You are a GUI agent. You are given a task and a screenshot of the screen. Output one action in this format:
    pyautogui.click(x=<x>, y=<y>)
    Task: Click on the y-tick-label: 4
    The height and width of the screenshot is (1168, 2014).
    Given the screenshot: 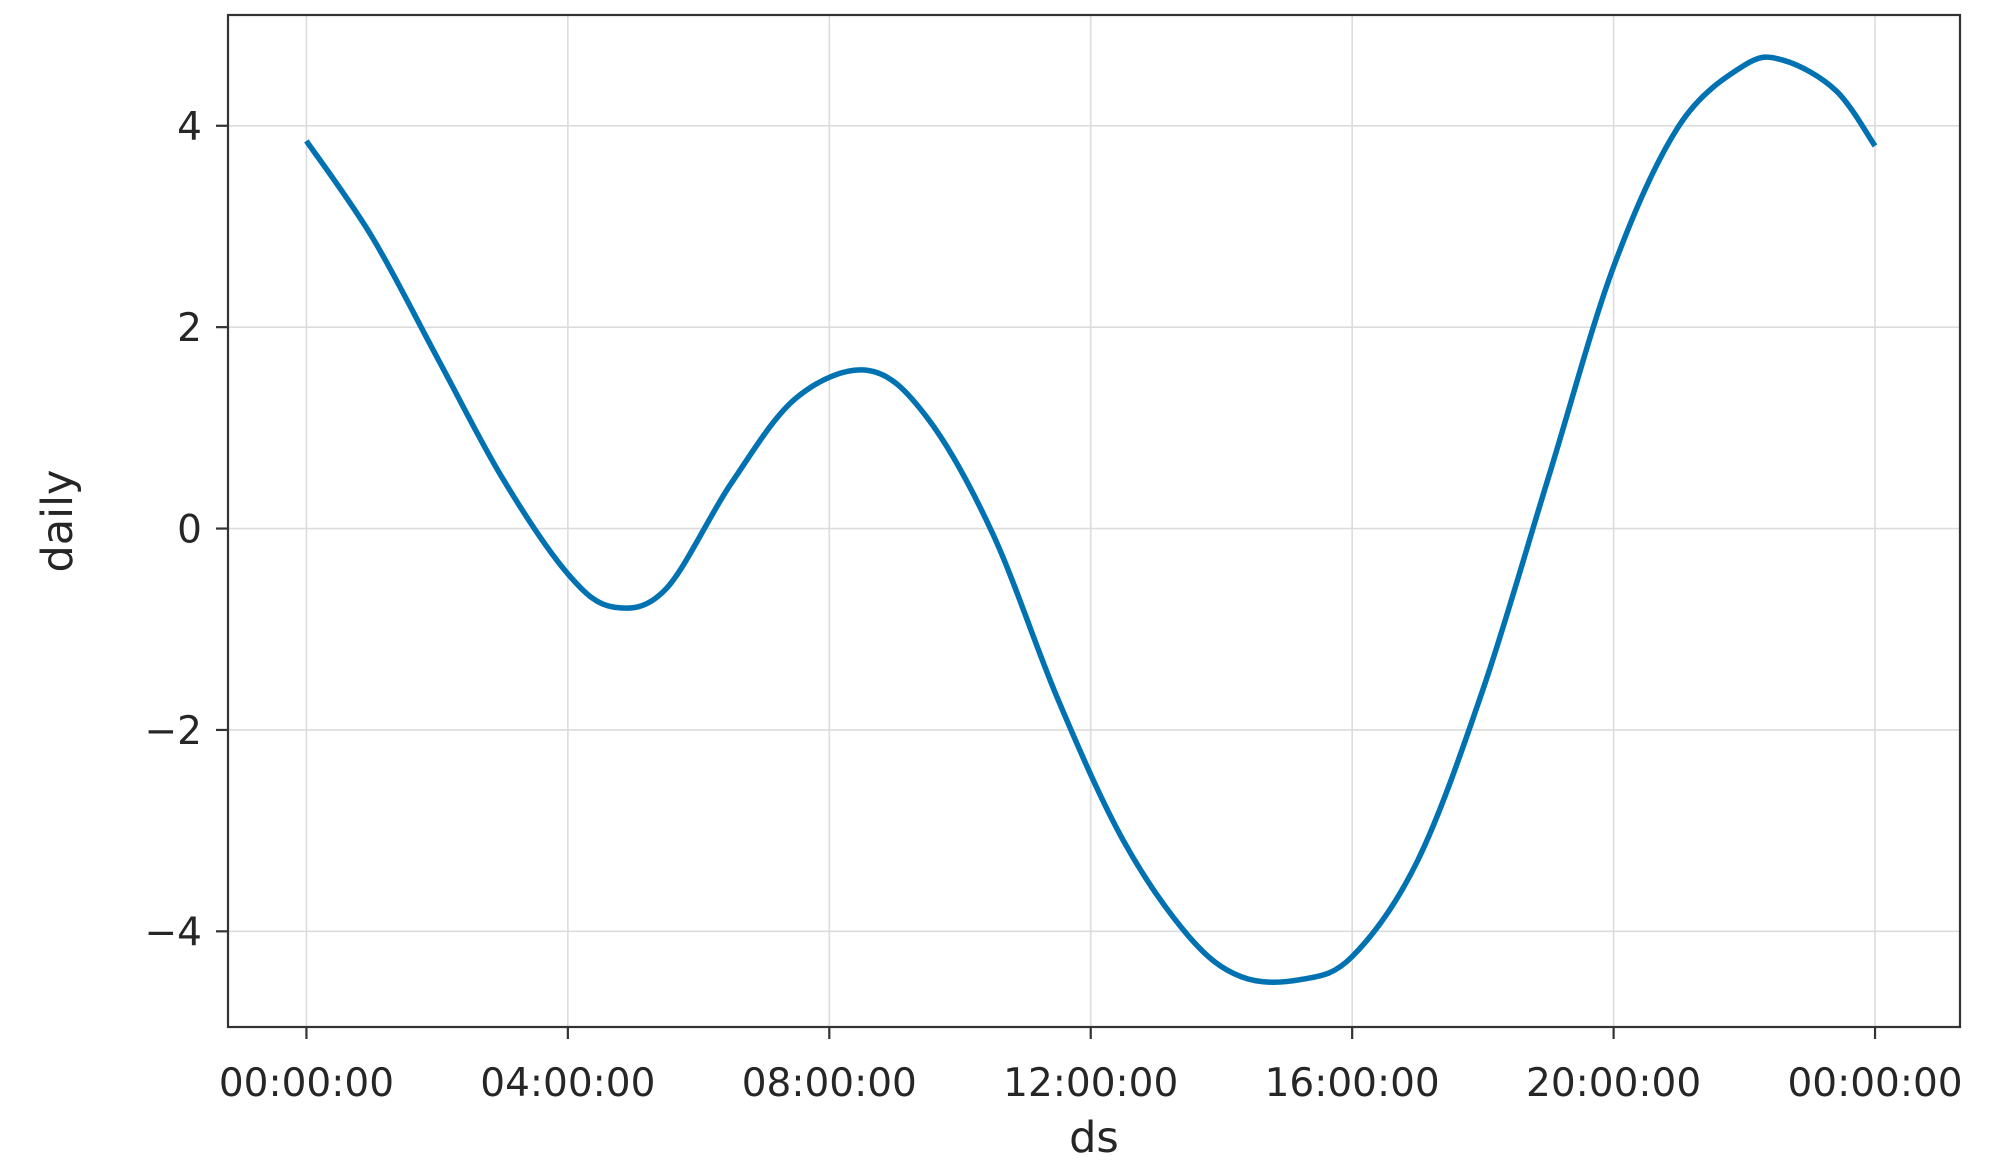 What is the action you would take?
    pyautogui.click(x=189, y=127)
    